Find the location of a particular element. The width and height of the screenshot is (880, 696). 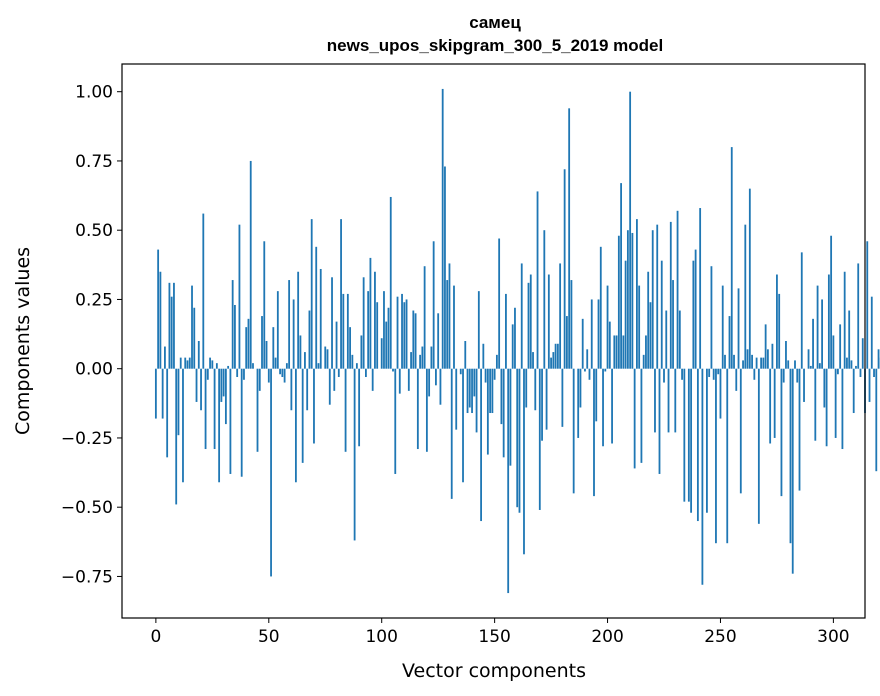

x-tick-label: 50 is located at coordinates (269, 637).